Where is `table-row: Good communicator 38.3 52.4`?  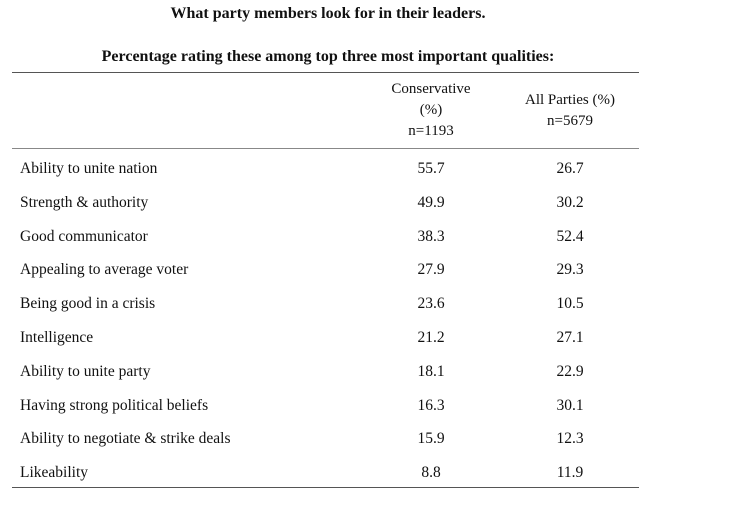
table-row: Good communicator 38.3 52.4 is located at coordinates (377, 237).